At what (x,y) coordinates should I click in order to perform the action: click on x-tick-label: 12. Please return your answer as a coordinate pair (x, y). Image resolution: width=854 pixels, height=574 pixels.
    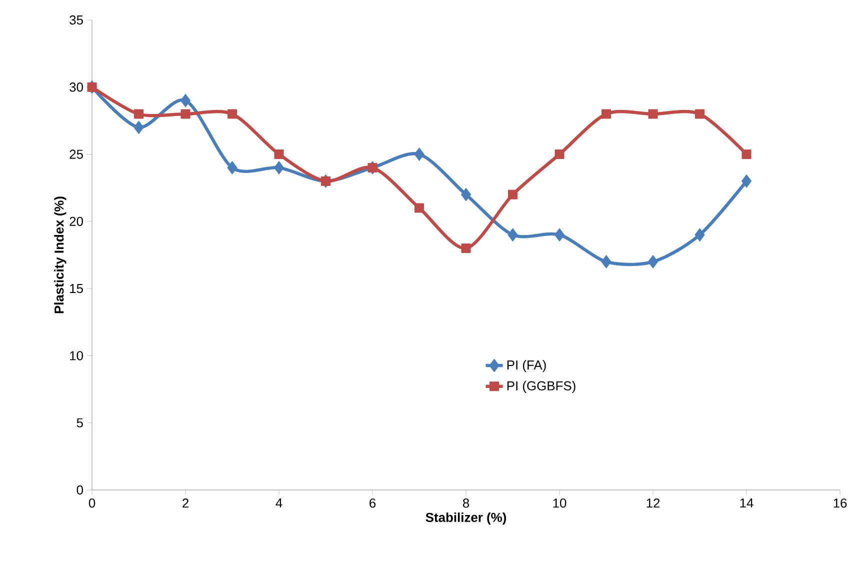
    Looking at the image, I should click on (653, 503).